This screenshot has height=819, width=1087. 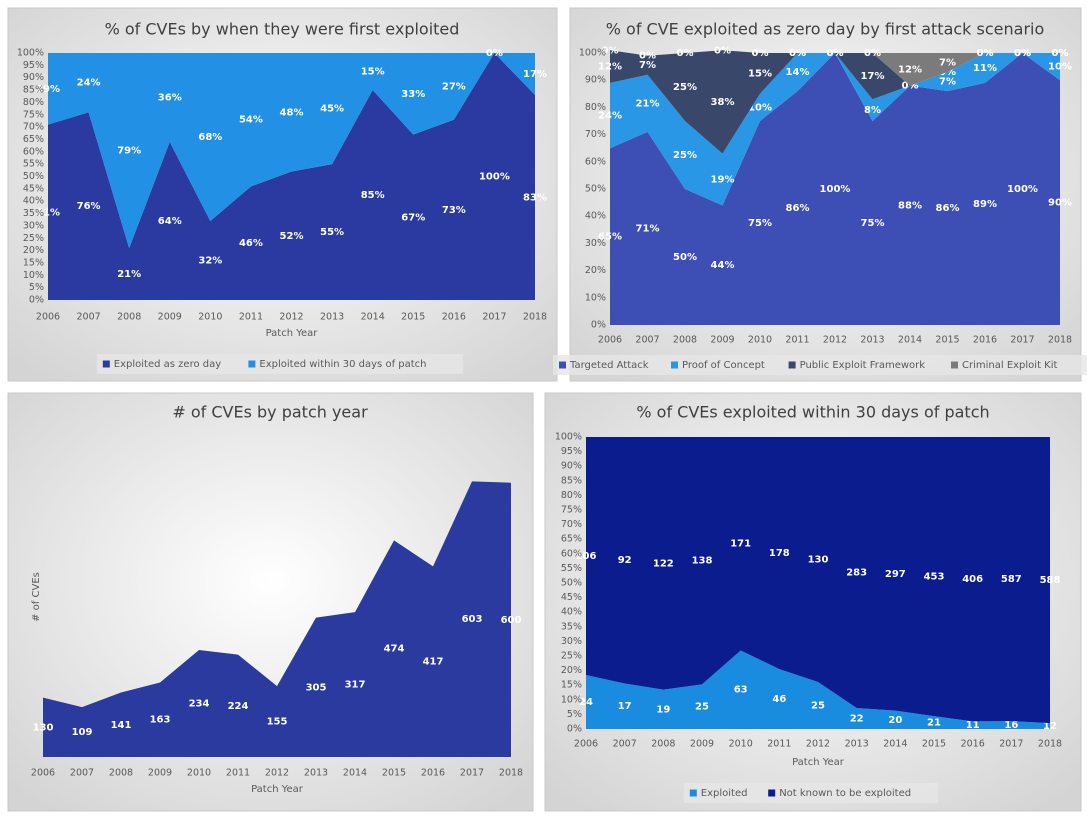 What do you see at coordinates (89, 83) in the screenshot?
I see `data-label: 24%` at bounding box center [89, 83].